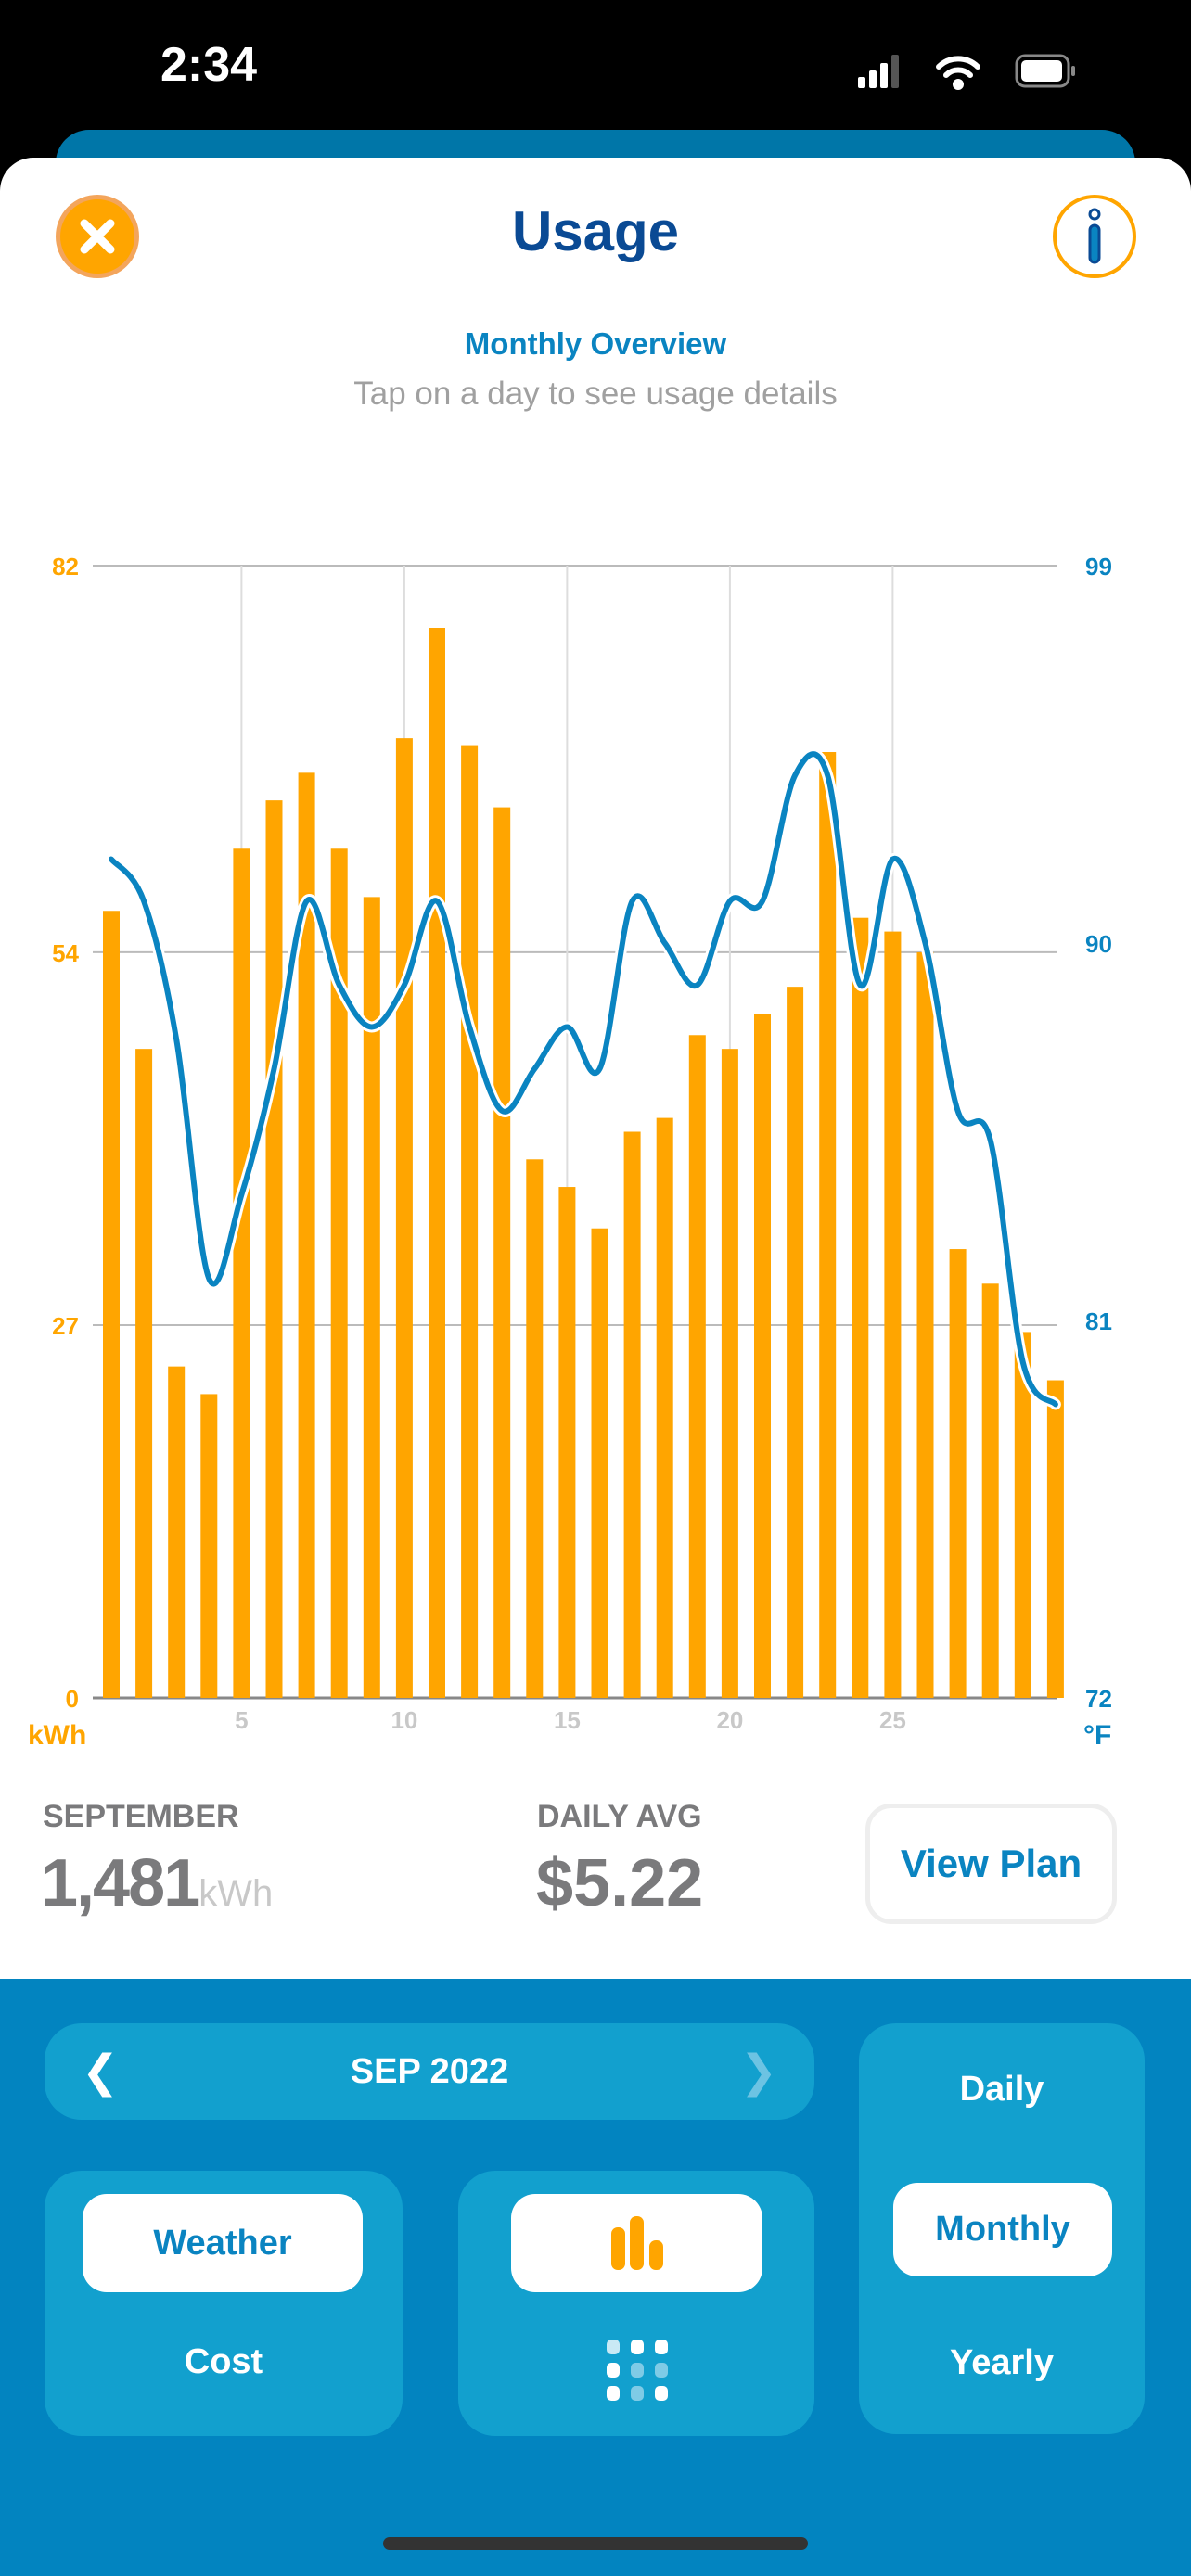 The height and width of the screenshot is (2576, 1191). What do you see at coordinates (595, 394) in the screenshot?
I see `overview-hint: Tap on a day to see usage details` at bounding box center [595, 394].